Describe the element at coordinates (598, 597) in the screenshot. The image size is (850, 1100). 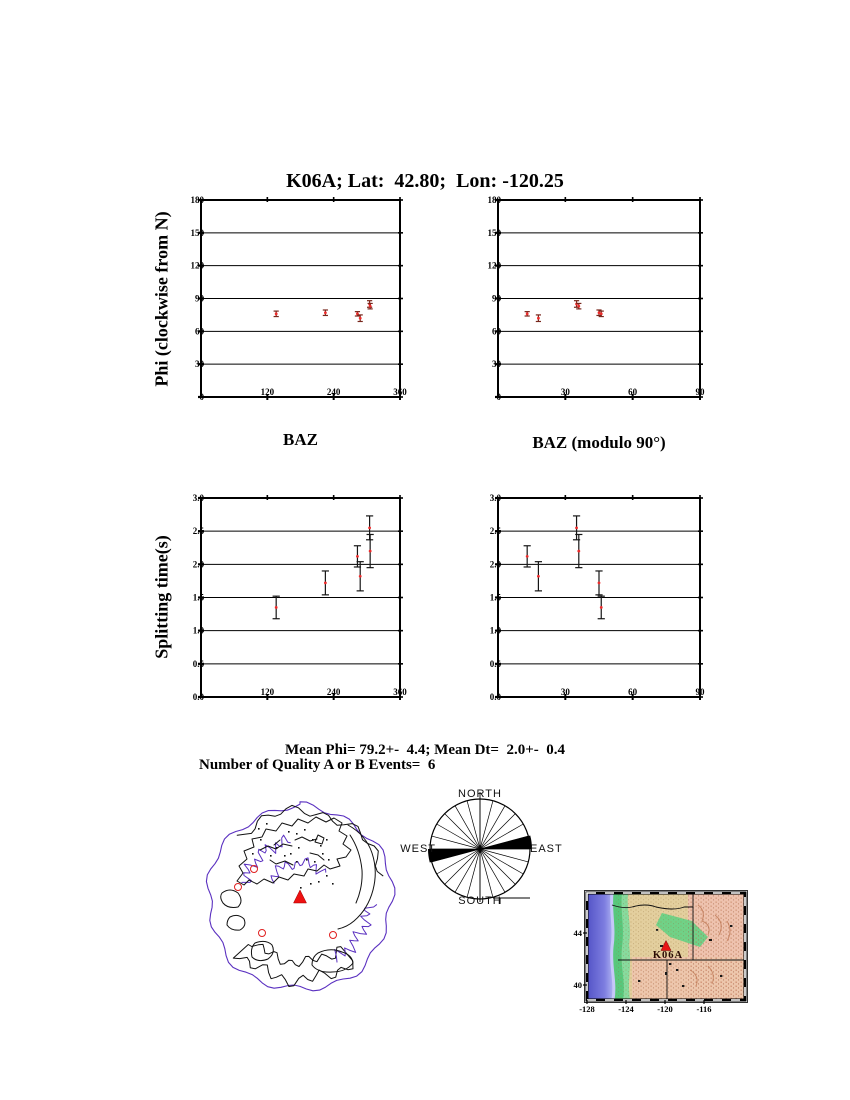
I see `dt-vs-baz-mod90-svg: 0.0 0.5 1.0 1.5 2.0 2.5 3.0 30 60 90` at that location.